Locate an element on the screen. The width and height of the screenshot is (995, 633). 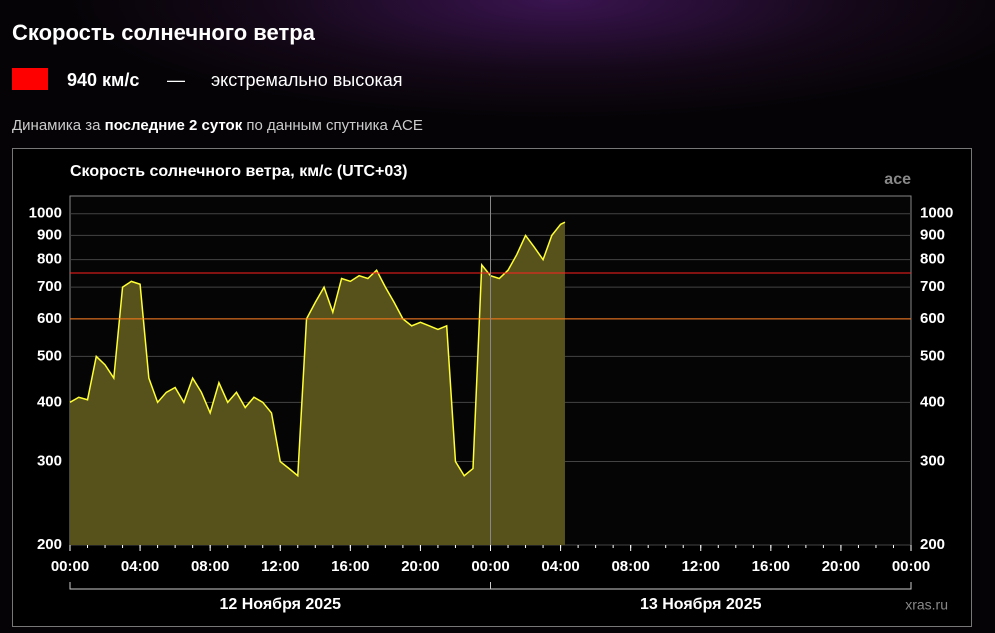
page-title: Скорость солнечного ветра is located at coordinates (163, 32).